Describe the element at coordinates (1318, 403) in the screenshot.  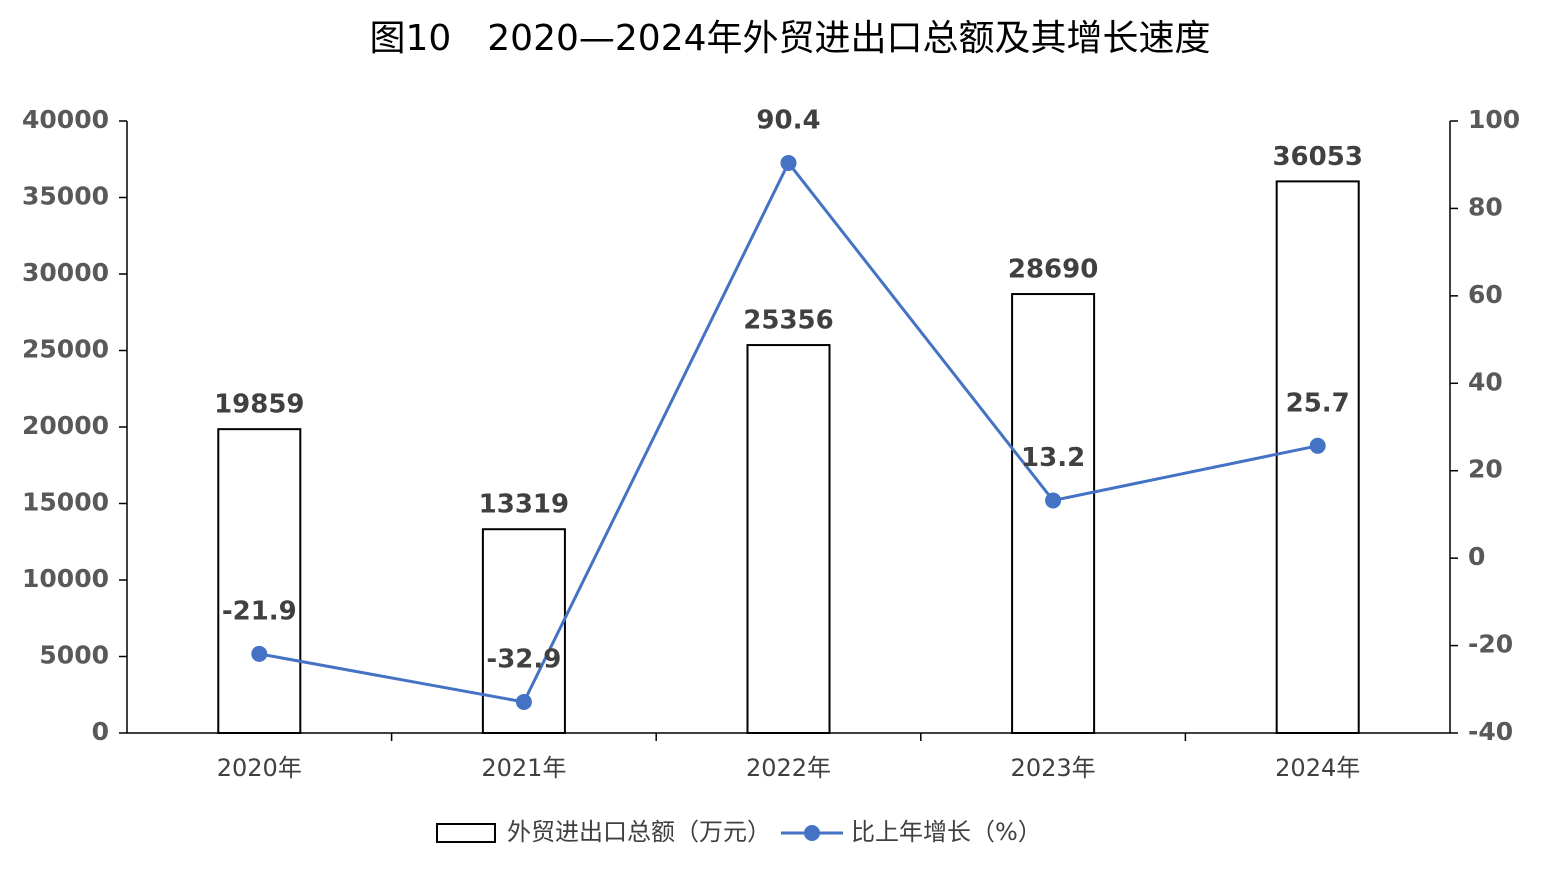
I see `data-label: 25.7` at that location.